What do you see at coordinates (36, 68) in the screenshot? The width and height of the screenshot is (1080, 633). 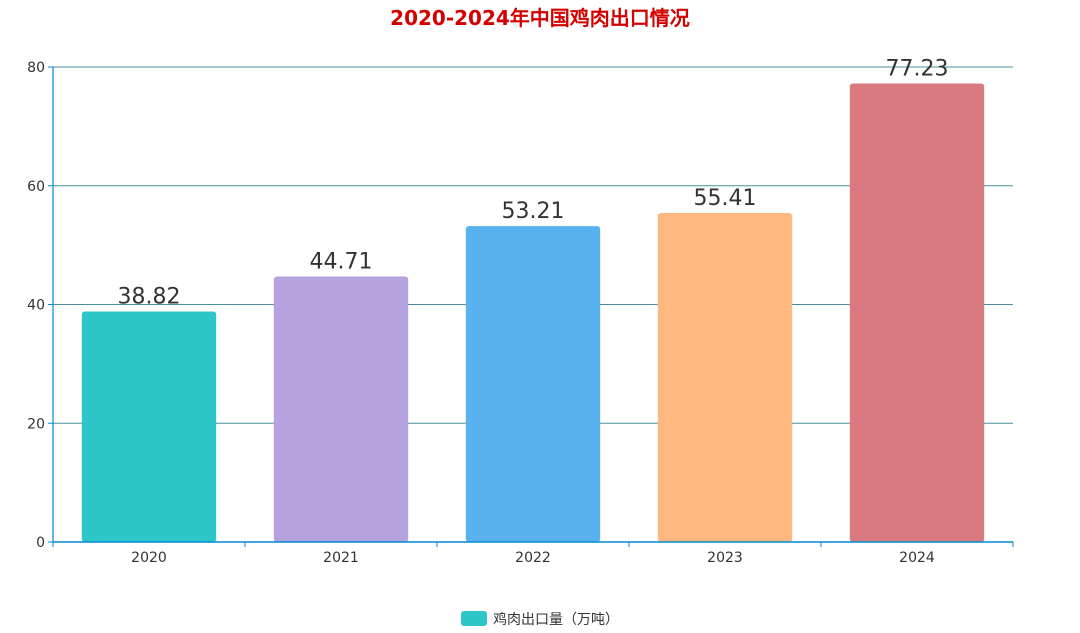 I see `y-tick-label: 80` at bounding box center [36, 68].